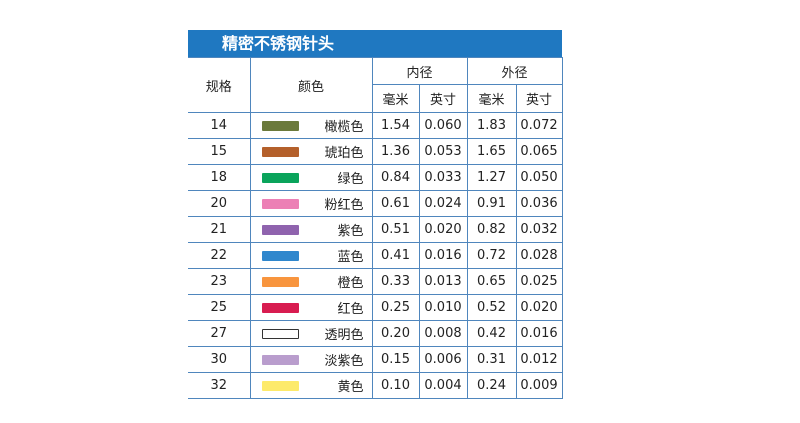 The width and height of the screenshot is (800, 423). What do you see at coordinates (311, 125) in the screenshot?
I see `color-cell: 橄榄色` at bounding box center [311, 125].